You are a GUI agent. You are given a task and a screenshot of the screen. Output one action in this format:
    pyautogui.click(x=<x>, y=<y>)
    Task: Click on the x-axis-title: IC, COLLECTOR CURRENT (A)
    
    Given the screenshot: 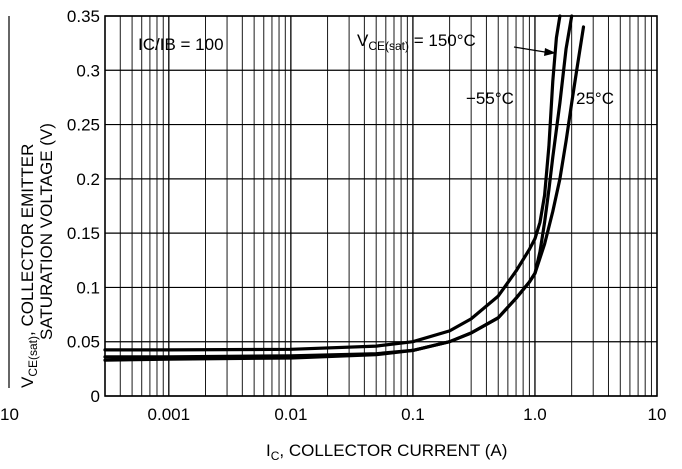 What is the action you would take?
    pyautogui.click(x=386, y=452)
    